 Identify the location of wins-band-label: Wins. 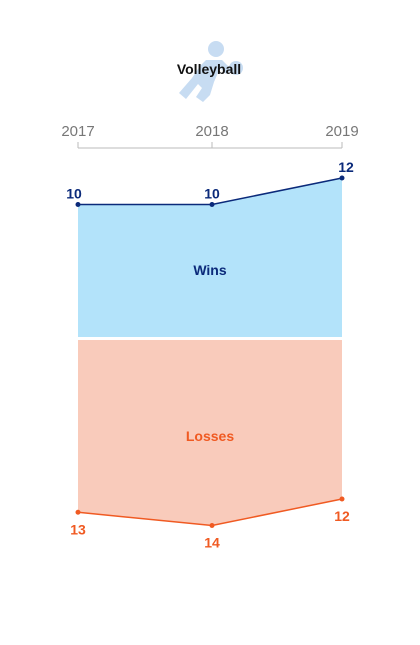
(210, 270).